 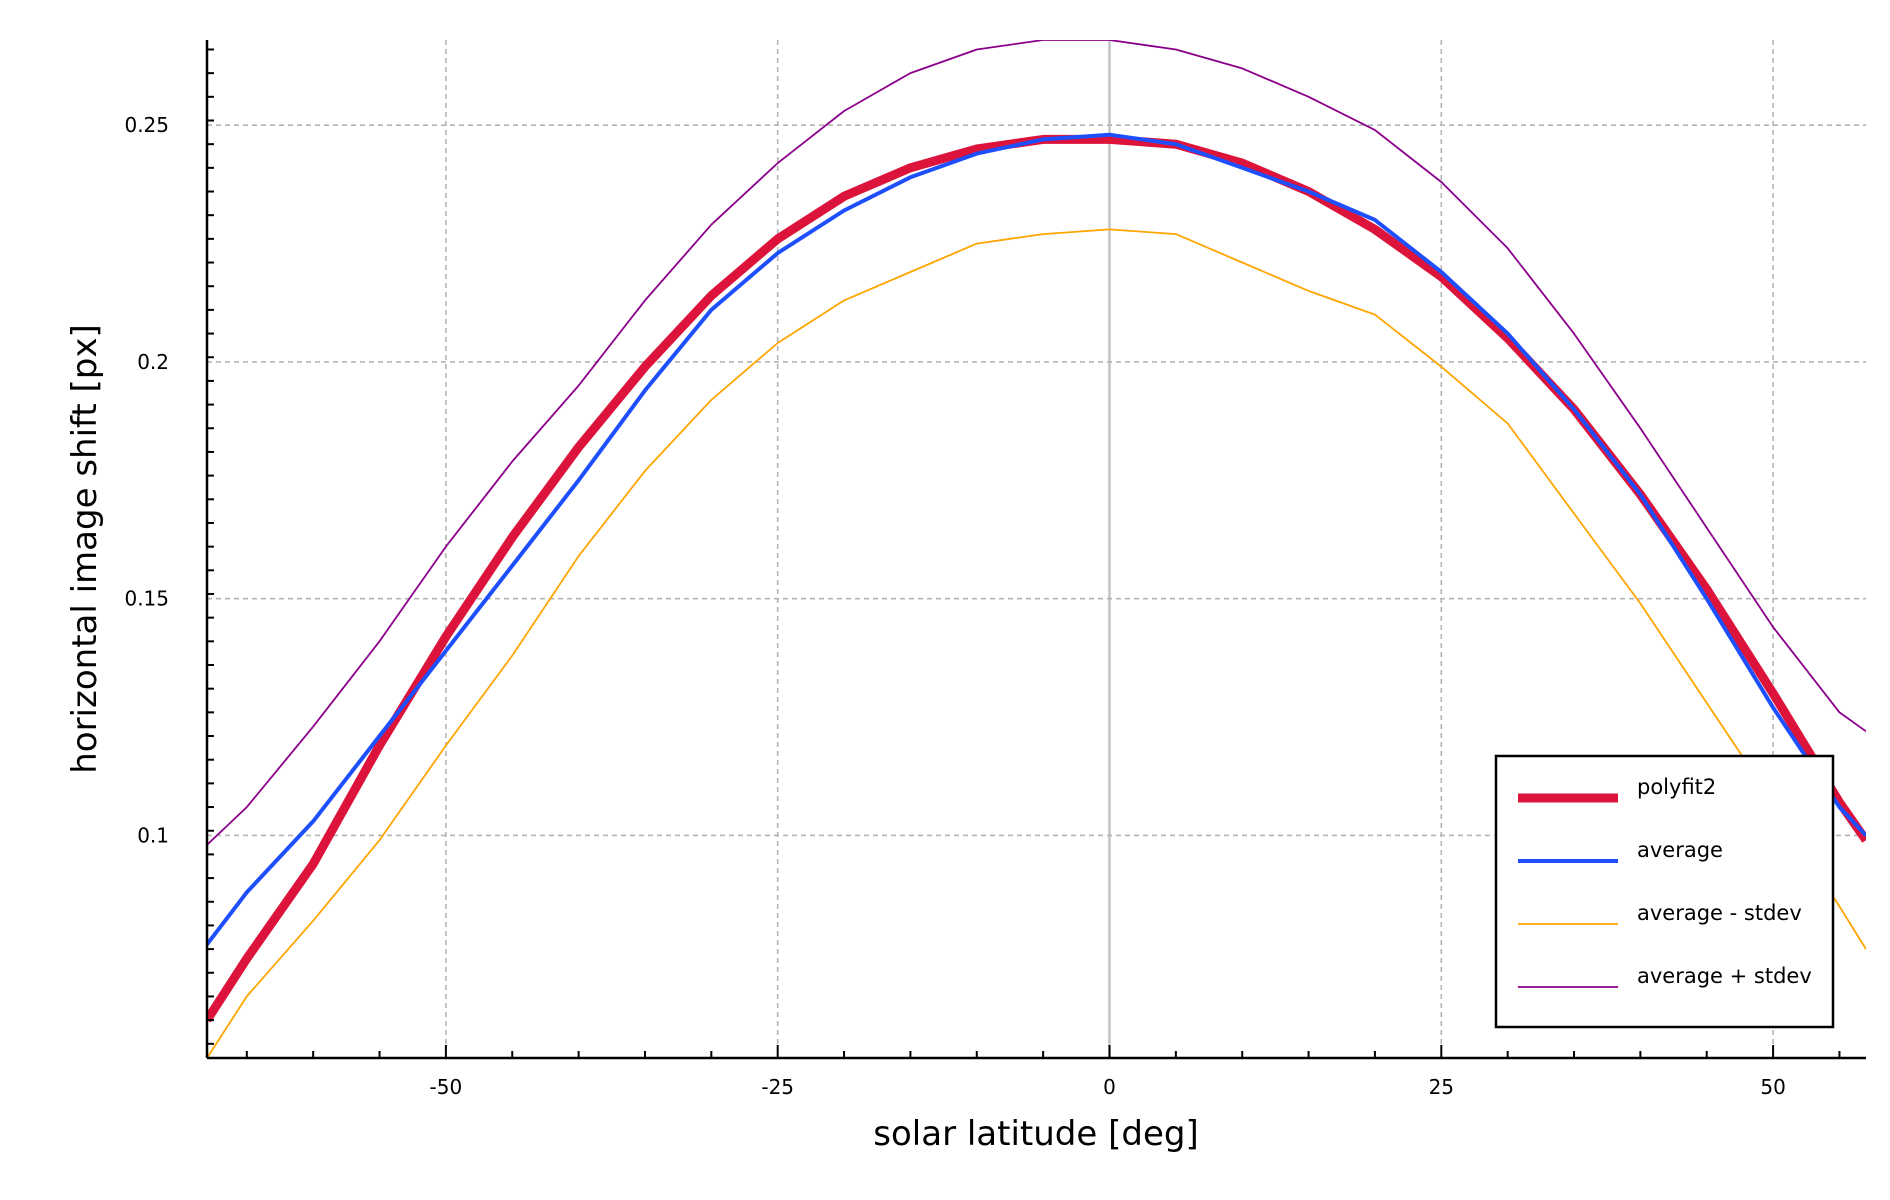 I want to click on y-tick-label: 0.15, so click(x=146, y=599).